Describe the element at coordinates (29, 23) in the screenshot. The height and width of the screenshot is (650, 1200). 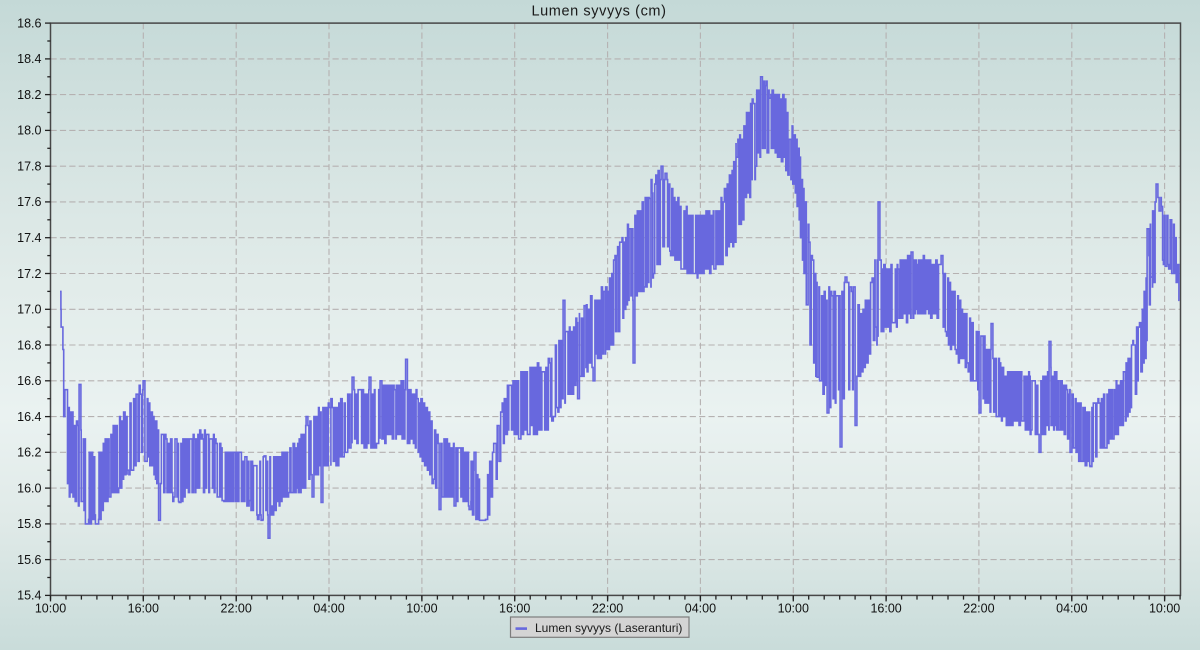
I see `svg-text: 18.6` at that location.